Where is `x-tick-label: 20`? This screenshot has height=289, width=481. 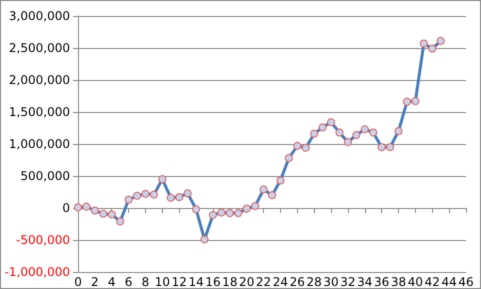
x-tick-label: 20 is located at coordinates (246, 282).